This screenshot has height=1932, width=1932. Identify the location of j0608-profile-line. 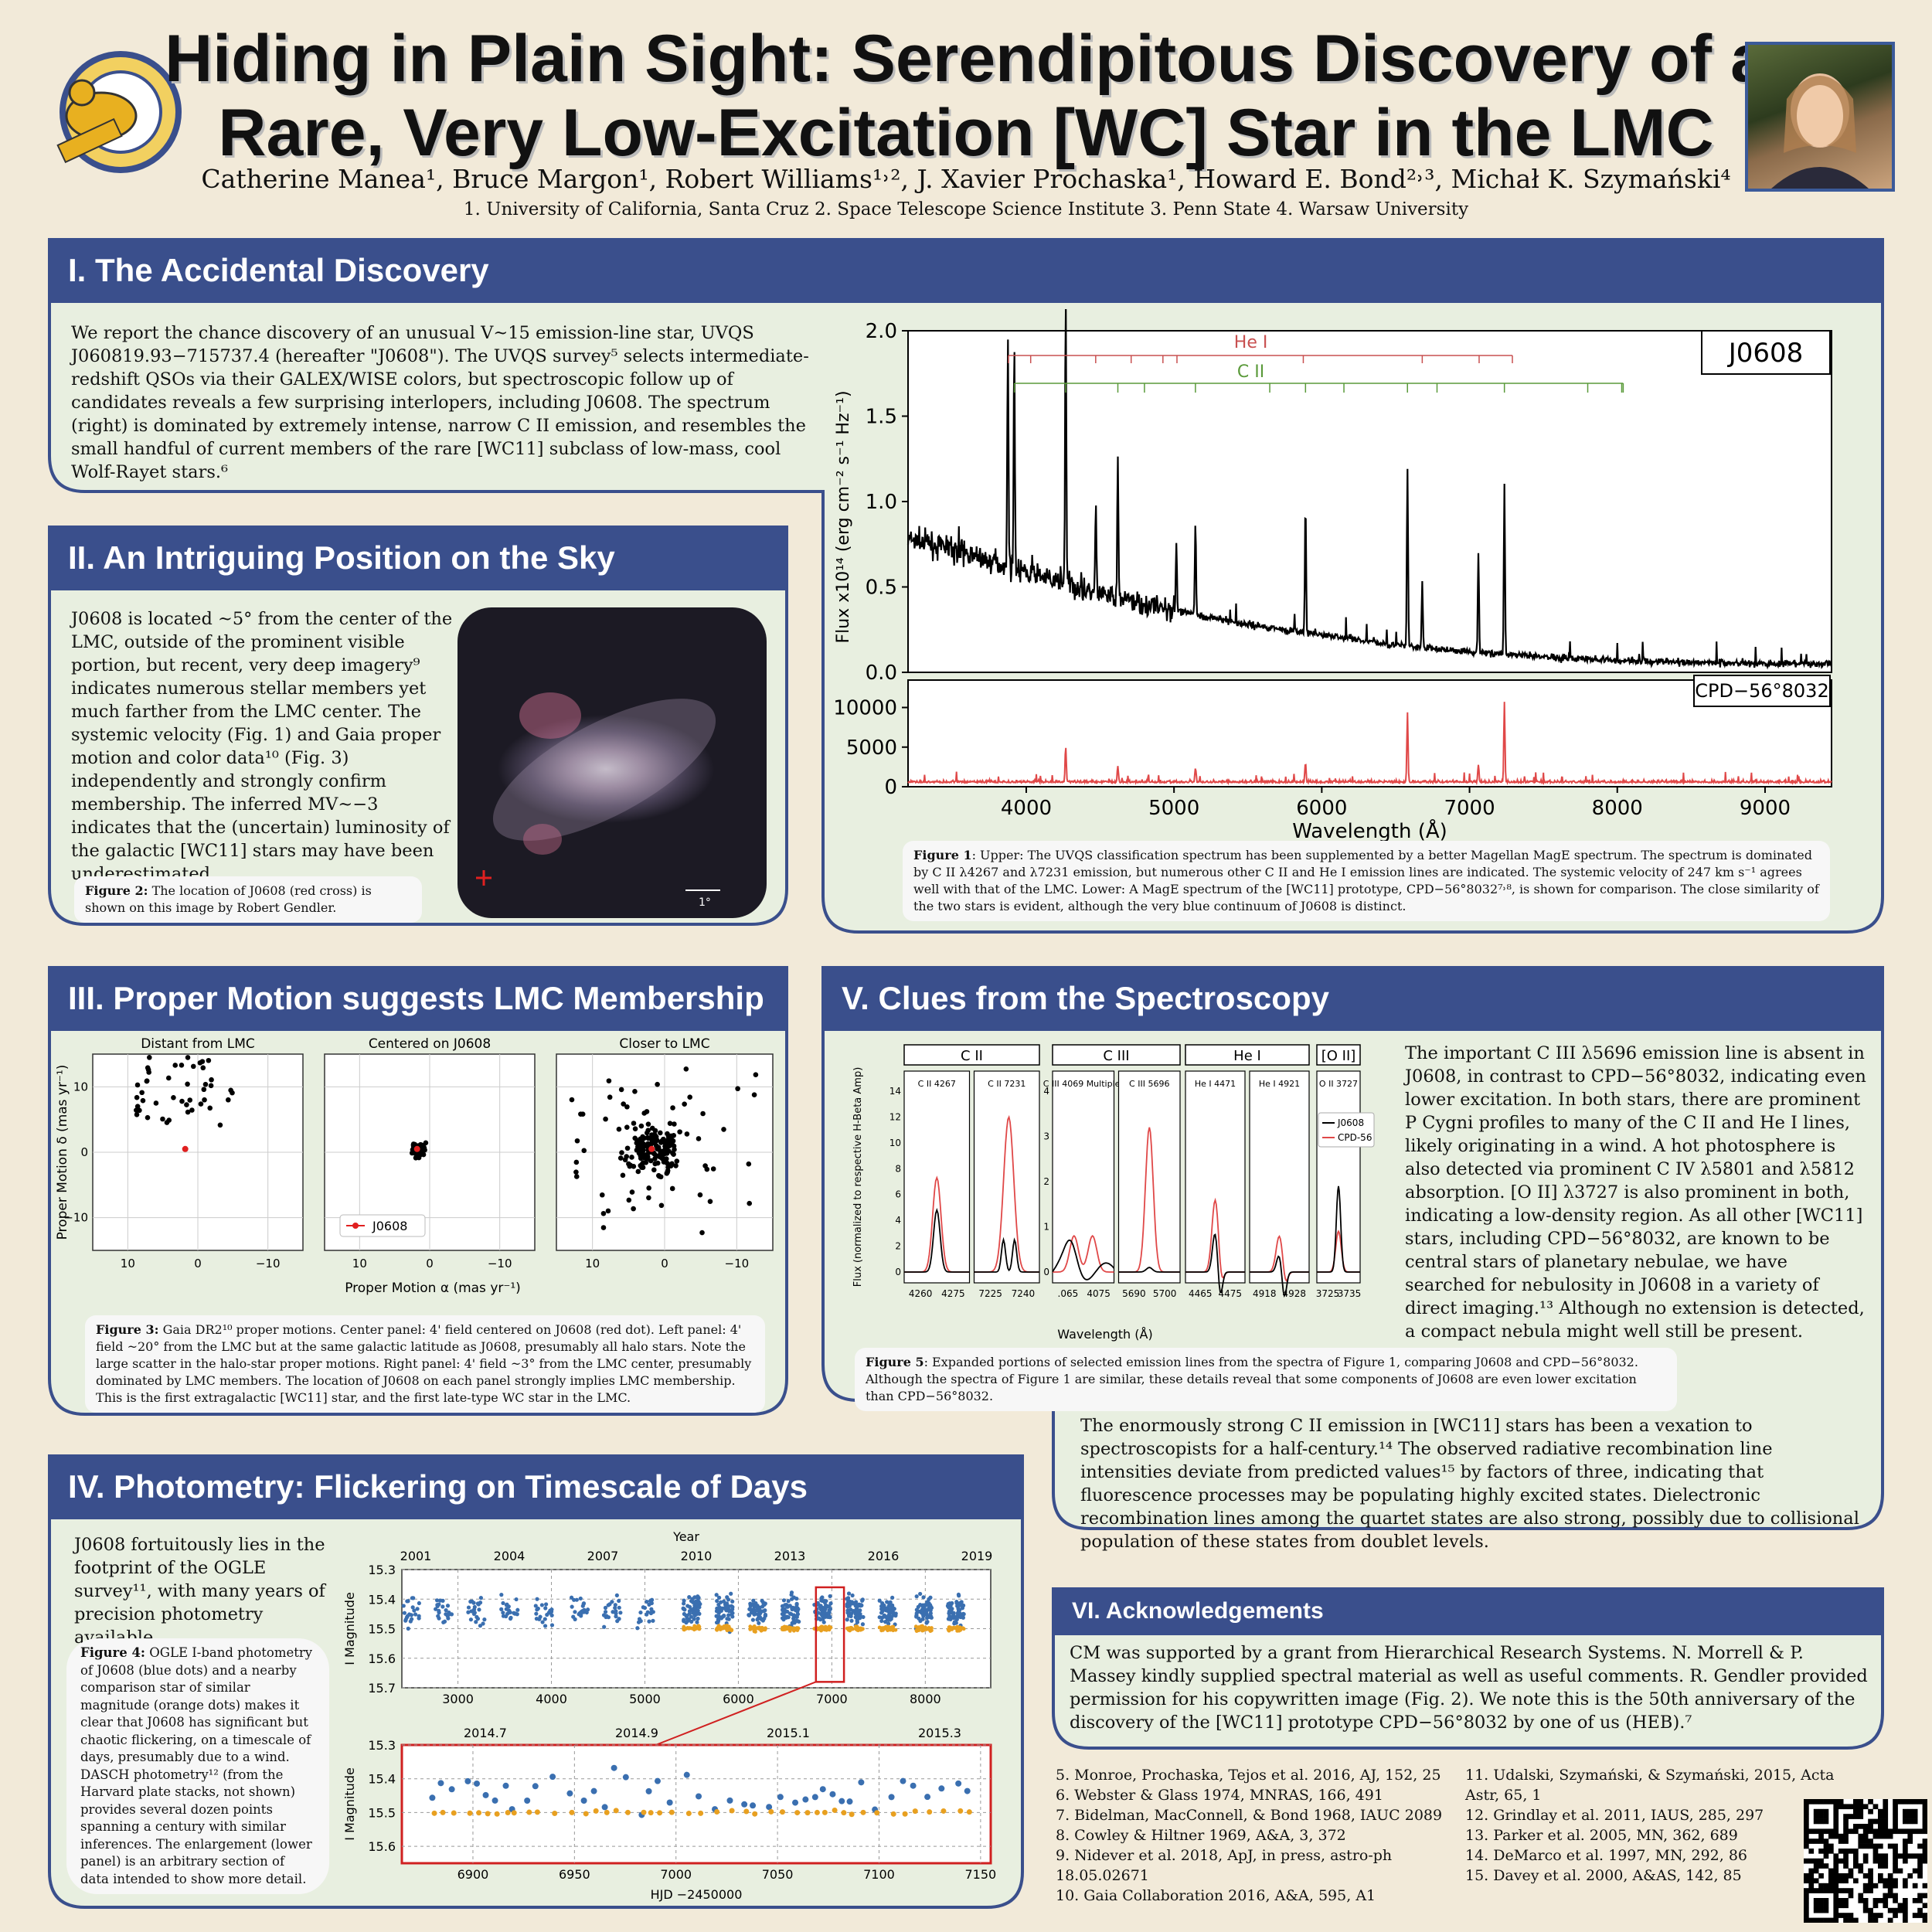
(1006, 1255).